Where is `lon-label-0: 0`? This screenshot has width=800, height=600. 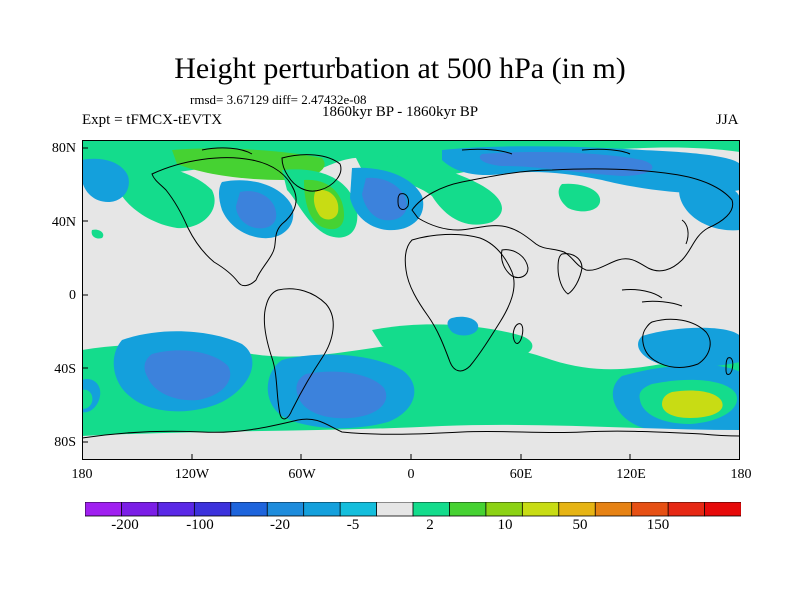 lon-label-0: 0 is located at coordinates (411, 474).